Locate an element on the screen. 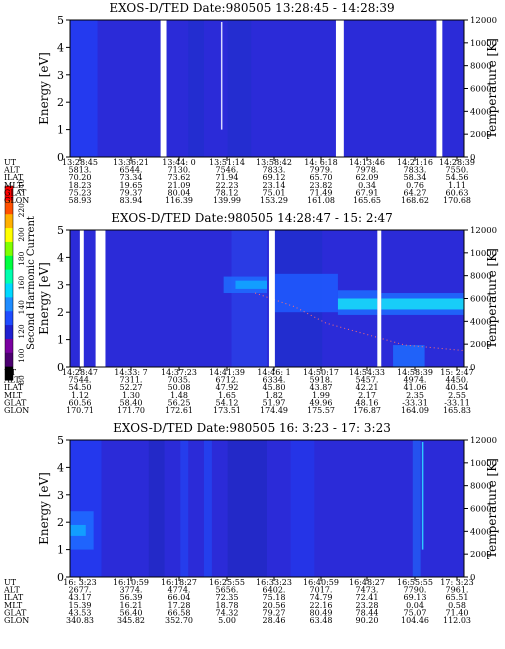 Image resolution: width=505 pixels, height=649 pixels. ephemeris-cell: 0.34 is located at coordinates (367, 185).